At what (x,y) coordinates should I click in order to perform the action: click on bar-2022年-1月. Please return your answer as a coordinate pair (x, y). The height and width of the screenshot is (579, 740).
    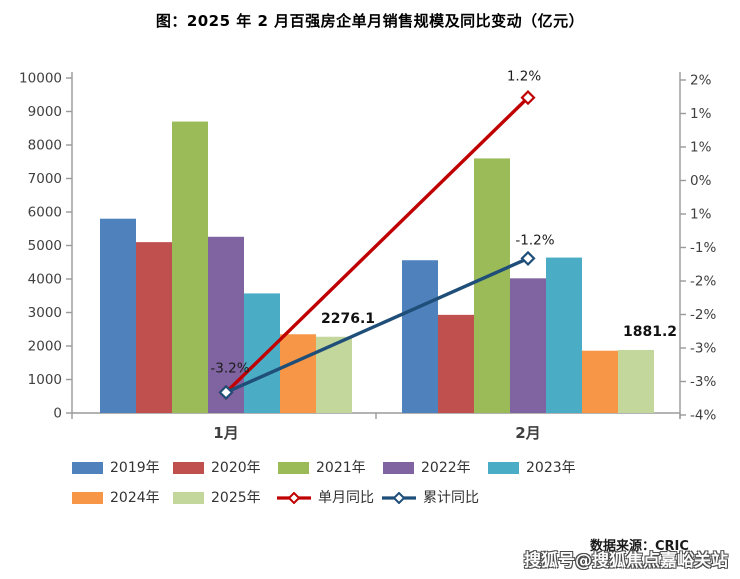
    Looking at the image, I should click on (226, 324).